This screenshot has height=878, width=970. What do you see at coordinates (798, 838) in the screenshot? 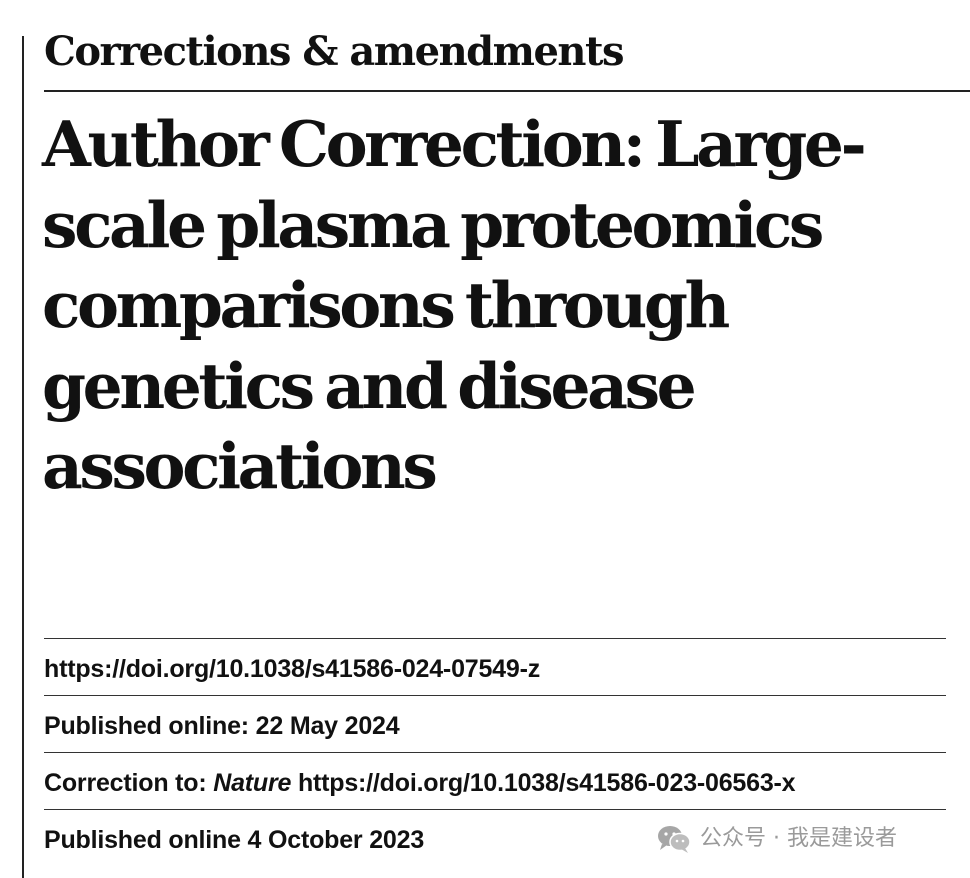
I see `watermark-text: 公众号 · 我是建设者` at bounding box center [798, 838].